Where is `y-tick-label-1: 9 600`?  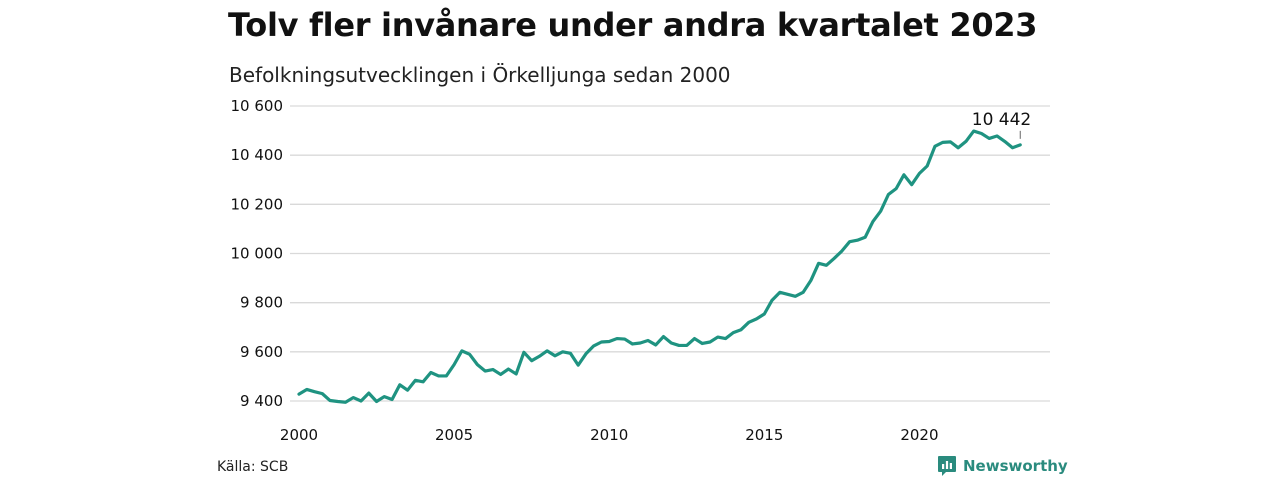
y-tick-label-1: 9 600 is located at coordinates (261, 352).